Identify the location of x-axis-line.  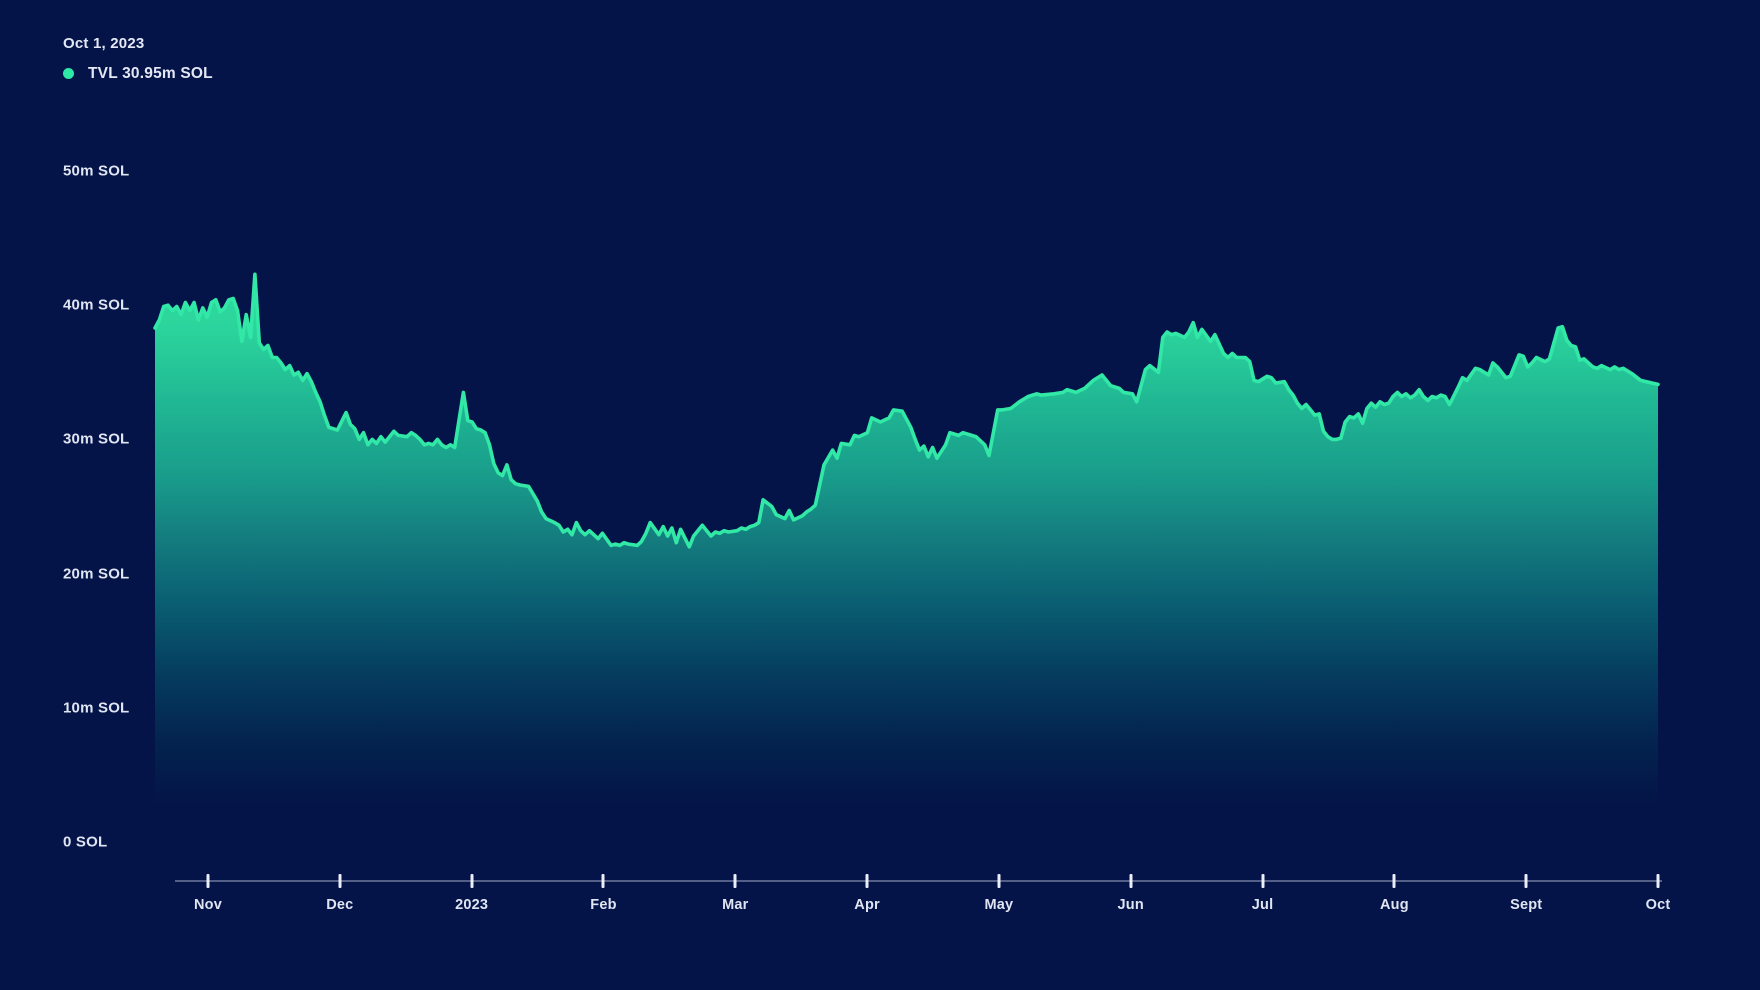
(918, 881).